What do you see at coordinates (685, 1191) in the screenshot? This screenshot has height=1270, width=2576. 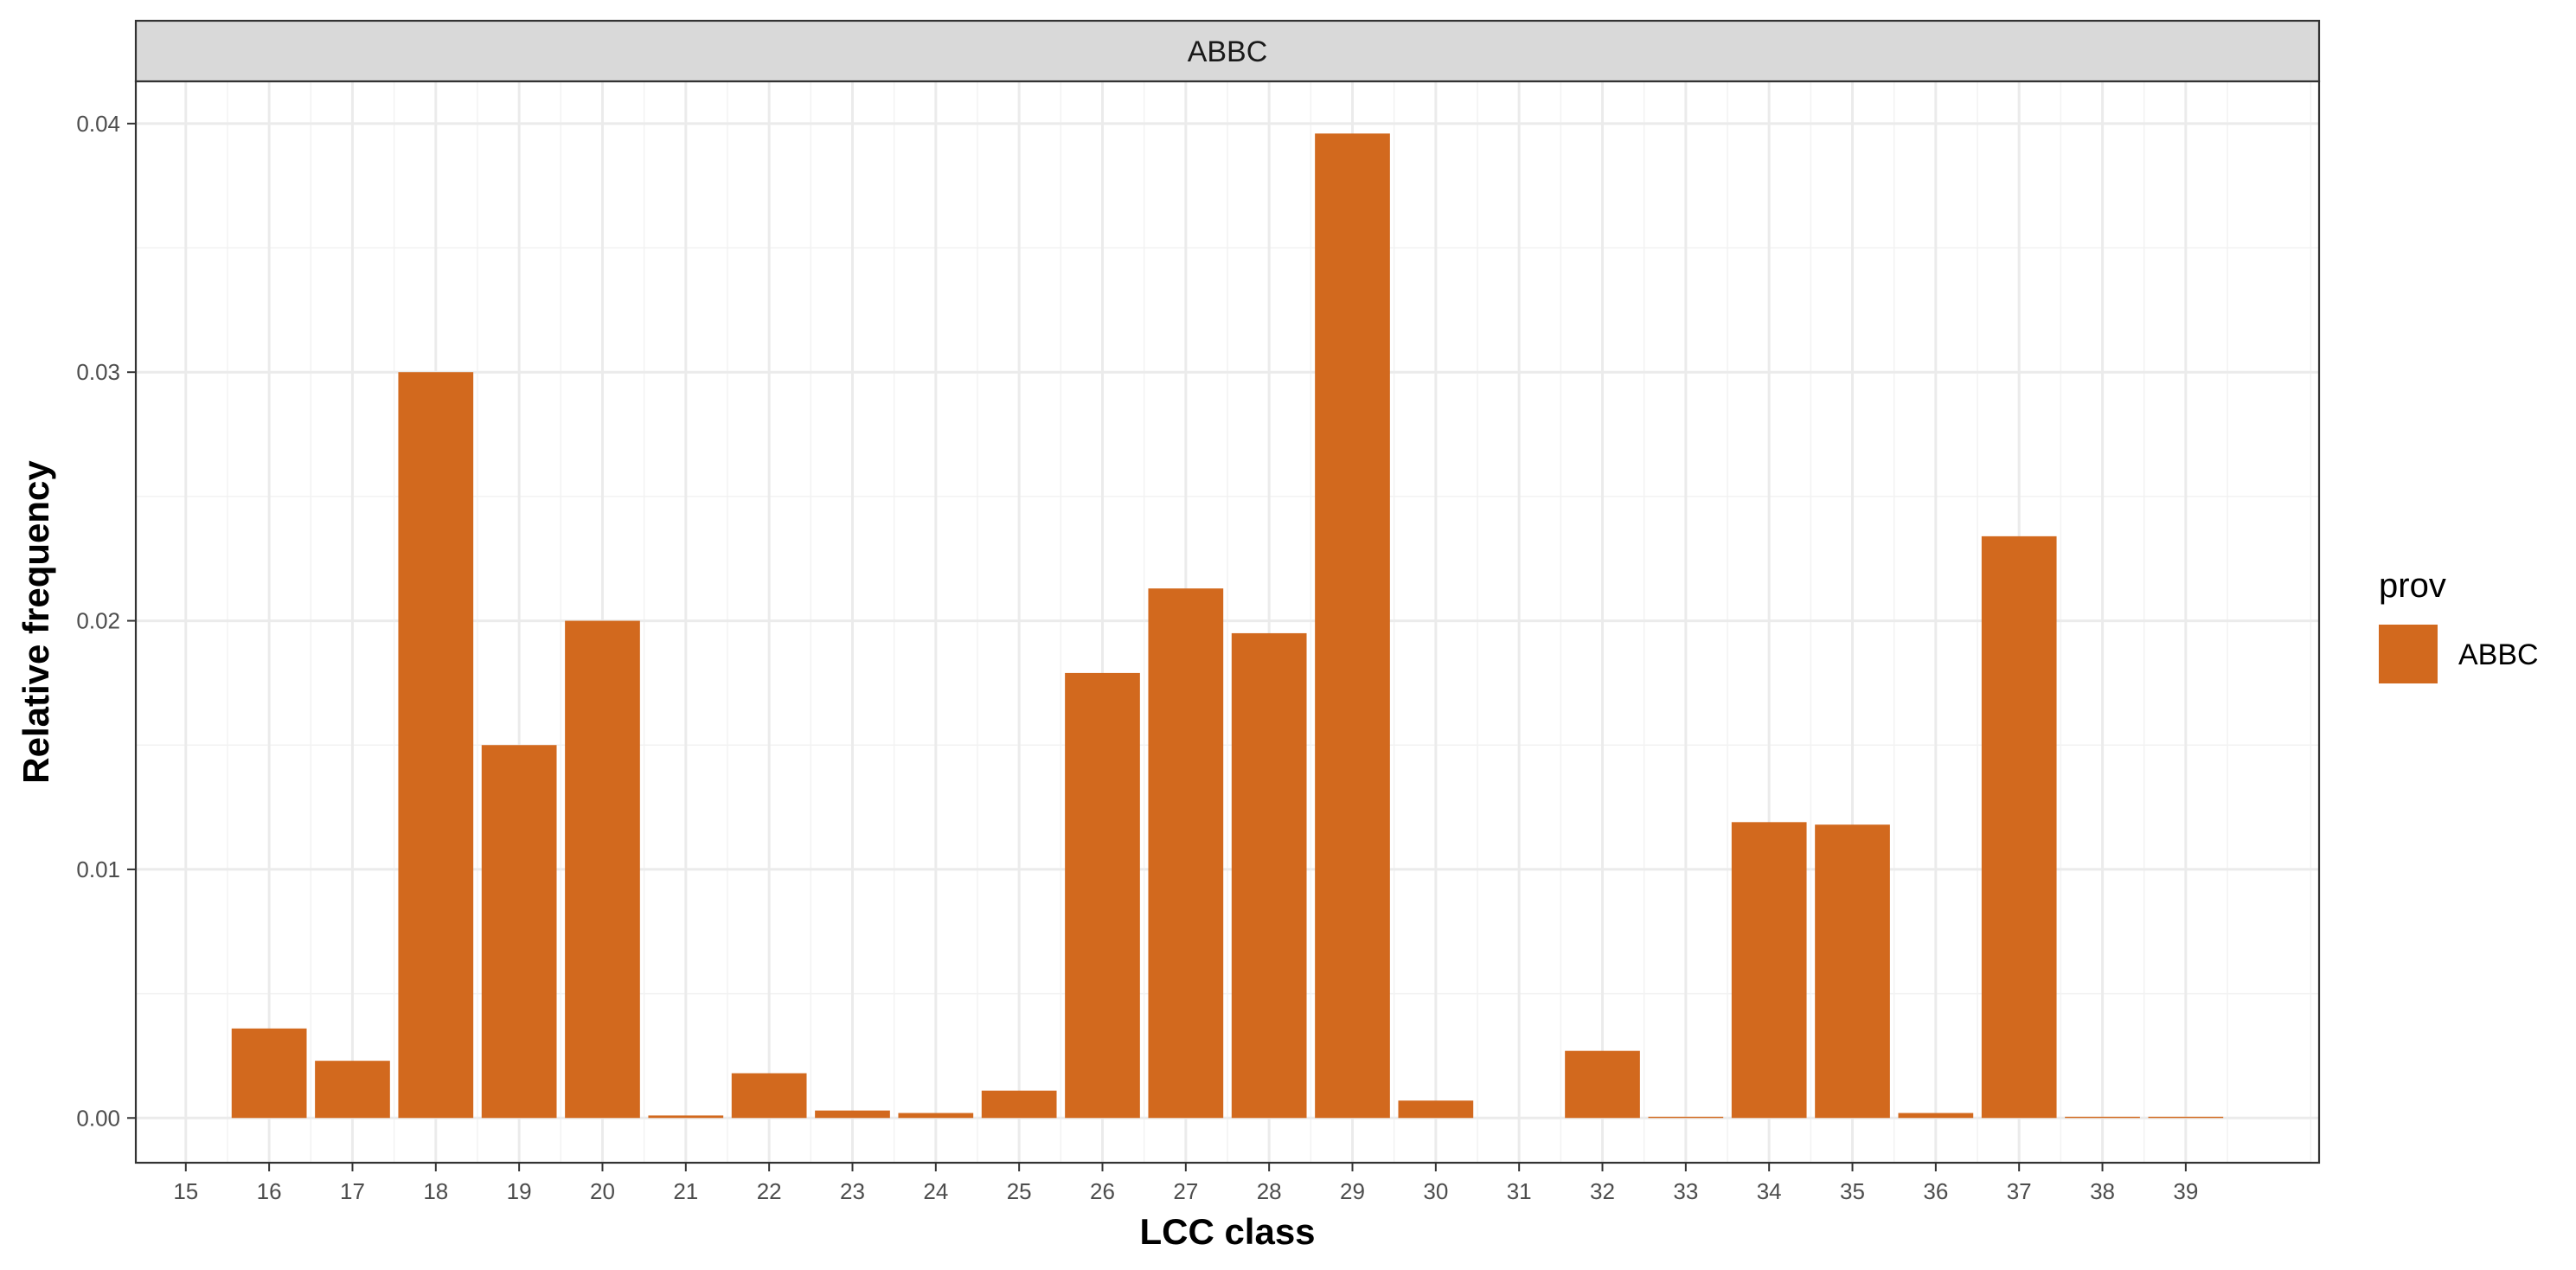 I see `x-tick-label: 21` at bounding box center [685, 1191].